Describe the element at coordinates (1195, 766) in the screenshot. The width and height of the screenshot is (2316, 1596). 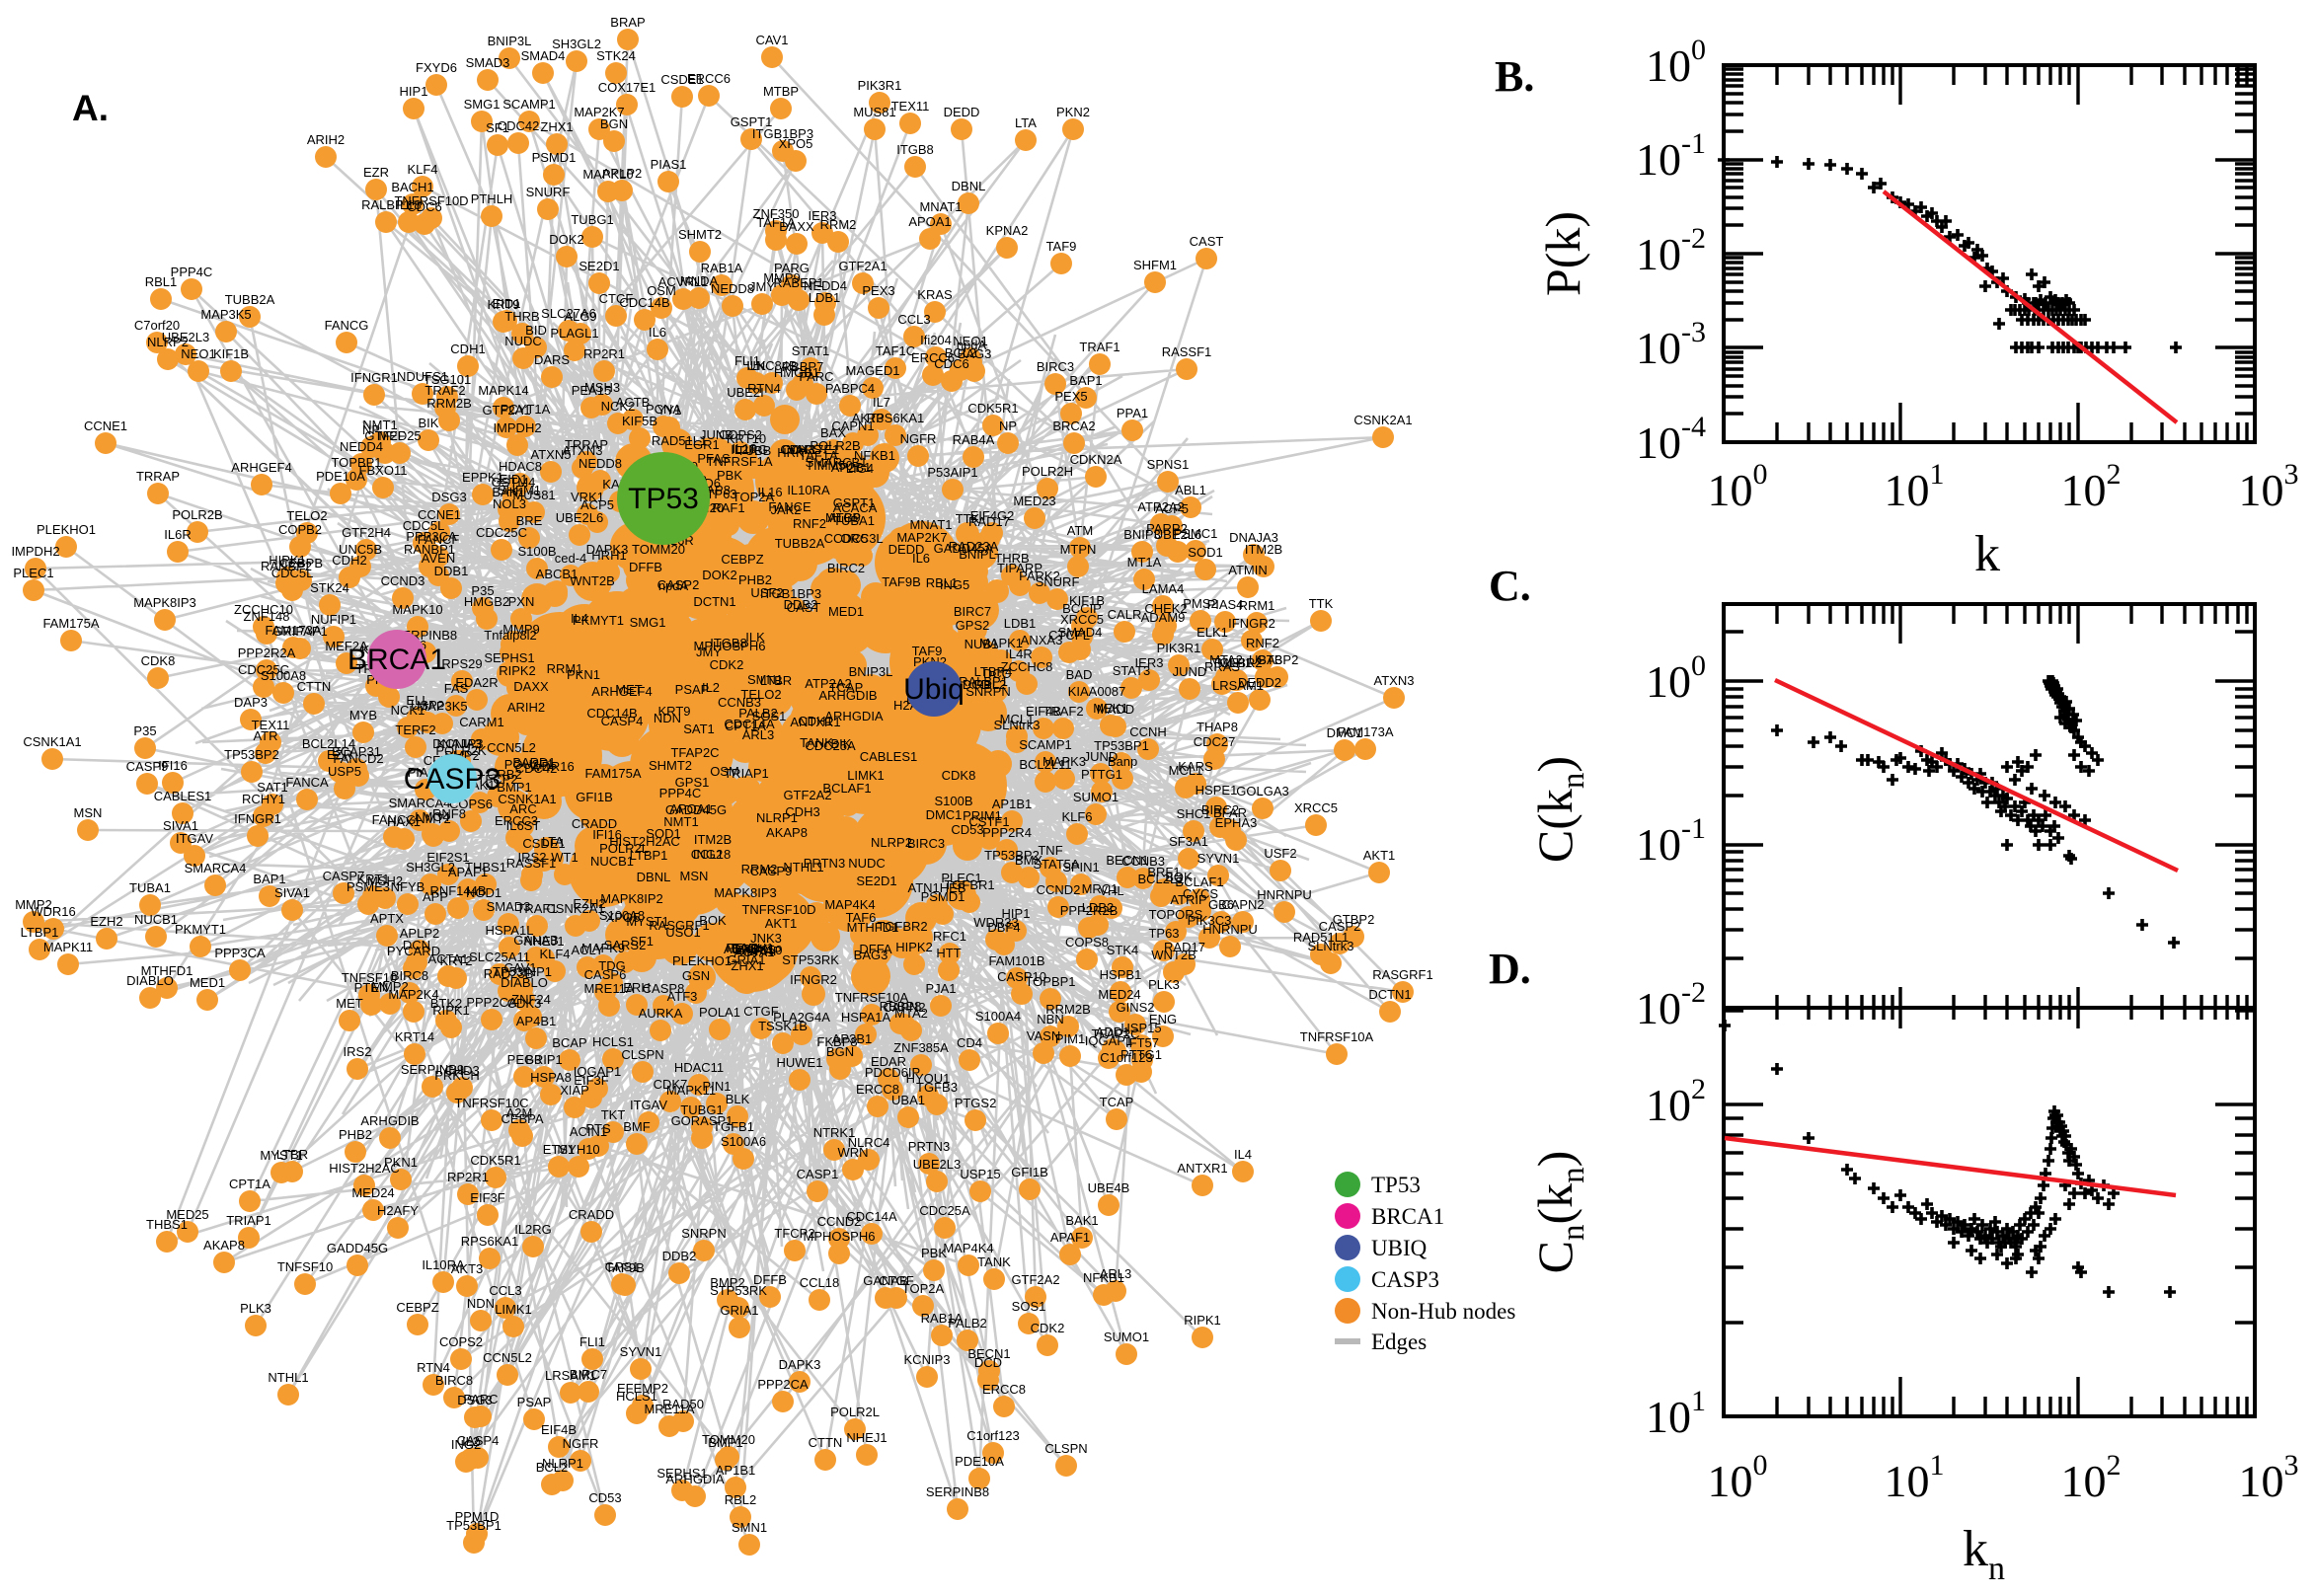
I see `svg-text: KARS` at that location.